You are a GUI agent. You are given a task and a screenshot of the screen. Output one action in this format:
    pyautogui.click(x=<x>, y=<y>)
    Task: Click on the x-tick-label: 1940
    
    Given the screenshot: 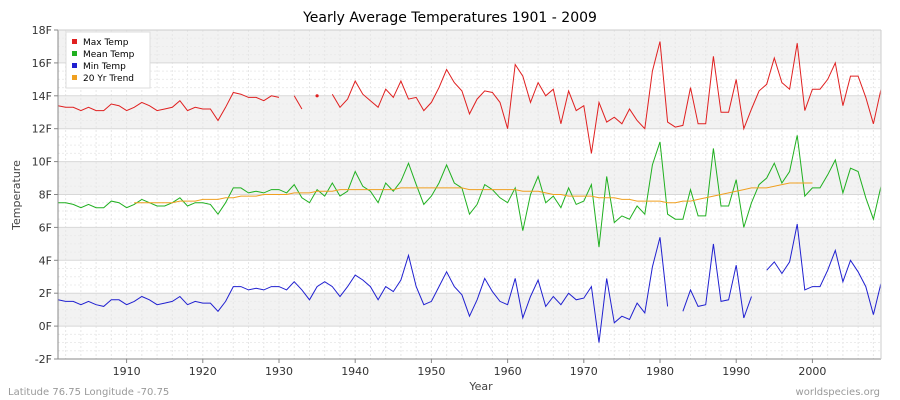 What is the action you would take?
    pyautogui.click(x=355, y=371)
    